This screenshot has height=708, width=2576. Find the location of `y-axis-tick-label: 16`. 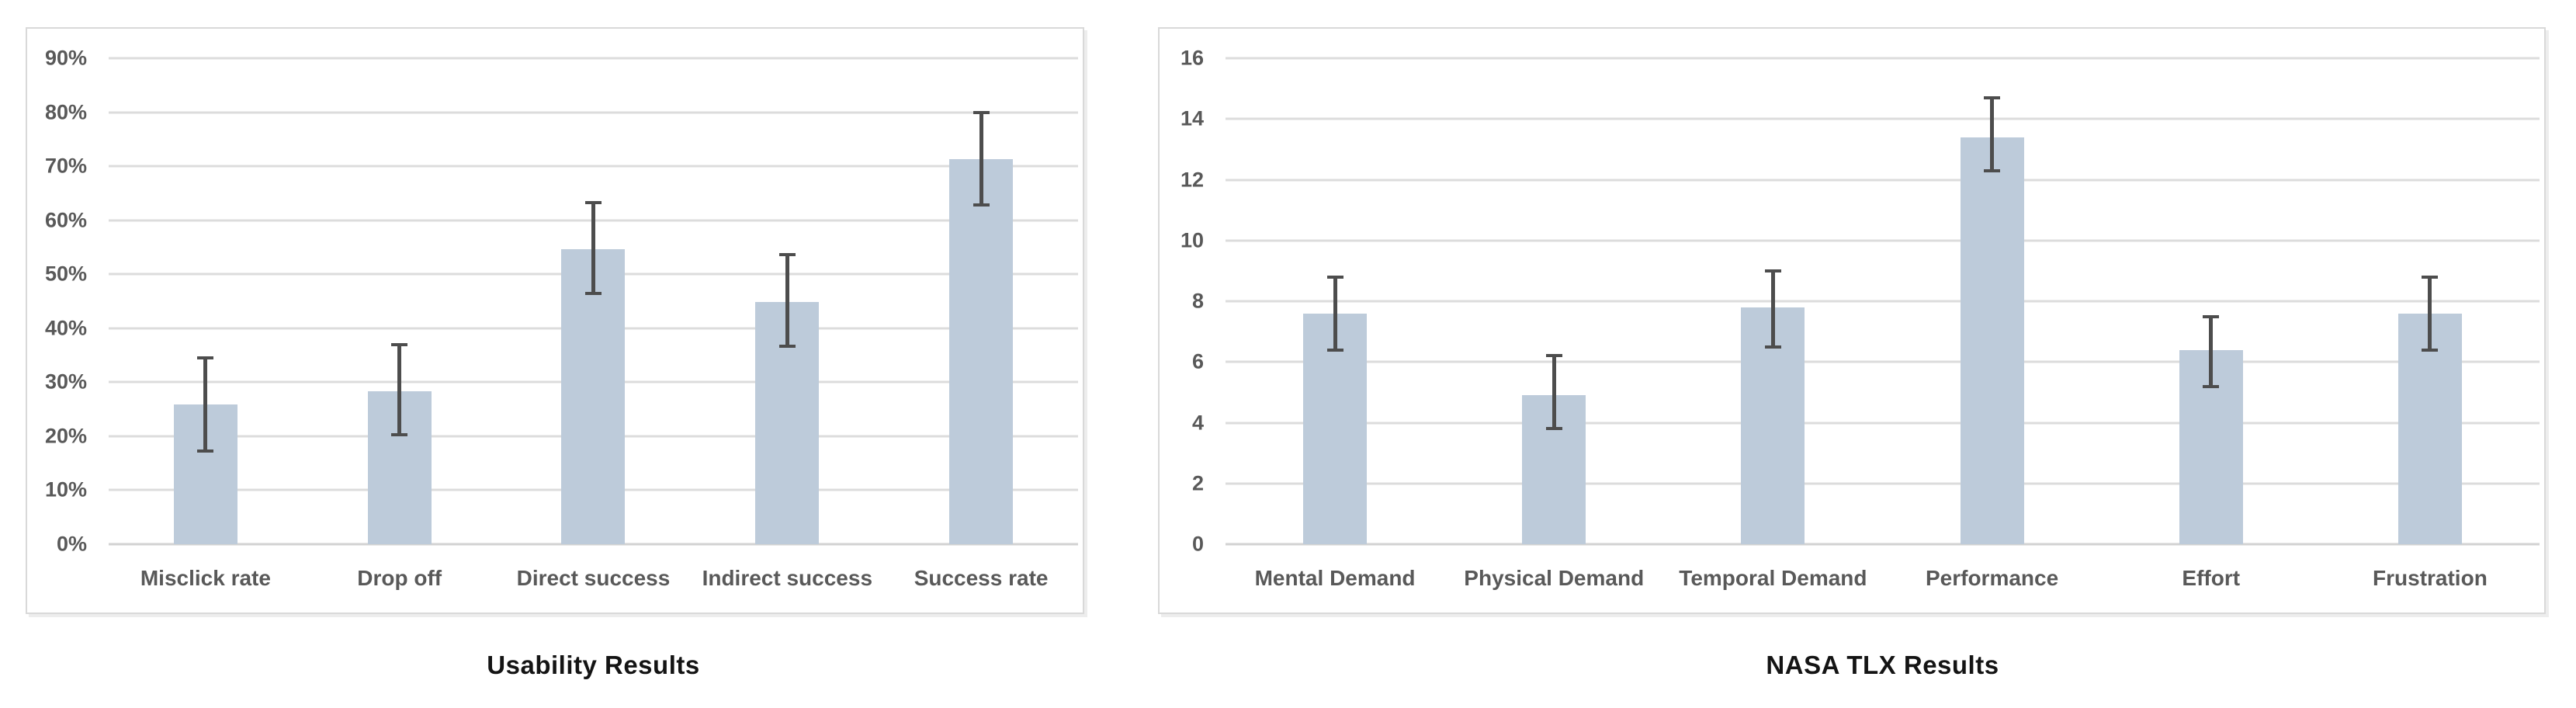

y-axis-tick-label: 16 is located at coordinates (1192, 58).